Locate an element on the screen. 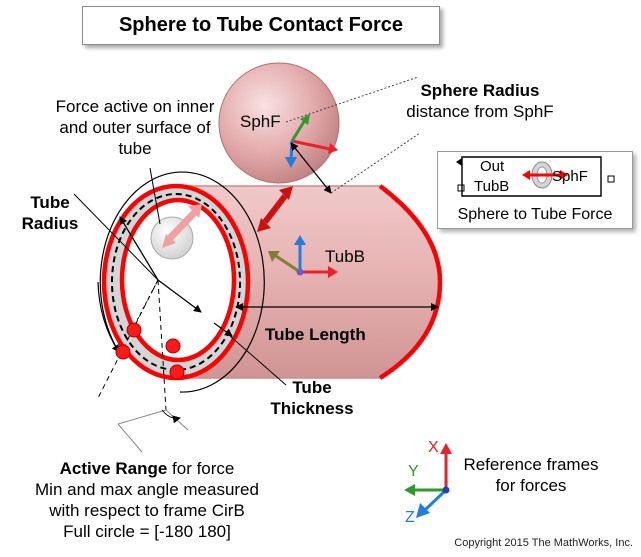  contact-force-arrow is located at coordinates (275, 209).